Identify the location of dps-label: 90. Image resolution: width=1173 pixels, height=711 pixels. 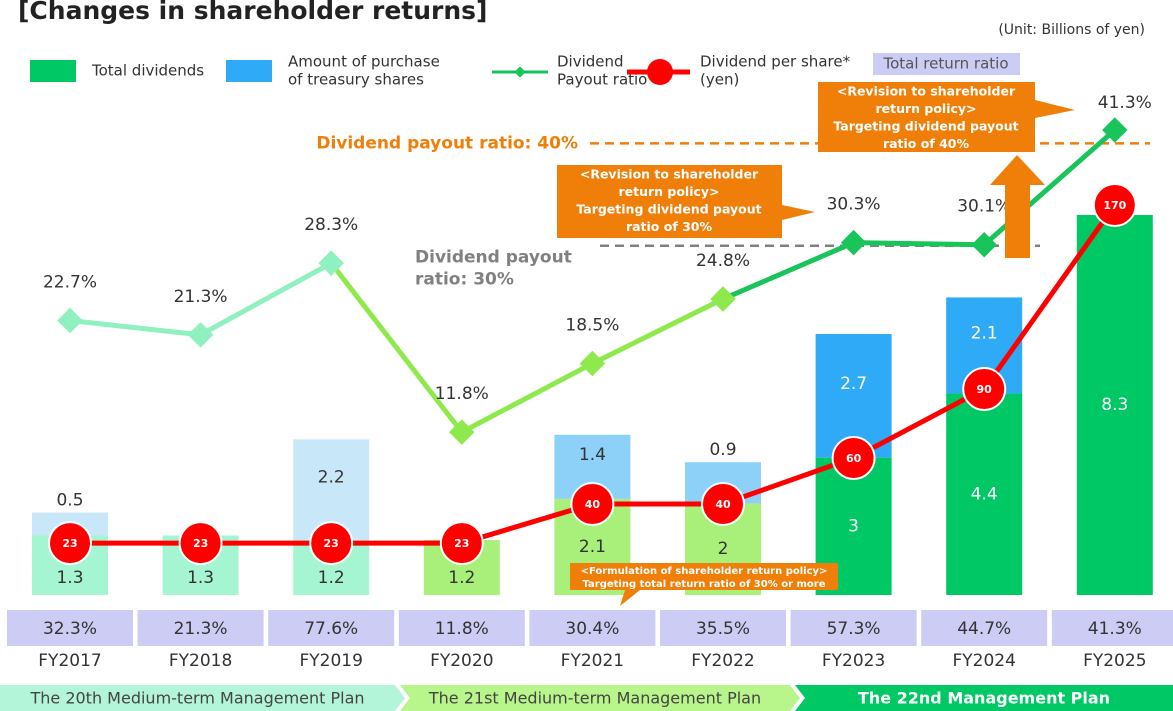
(985, 389).